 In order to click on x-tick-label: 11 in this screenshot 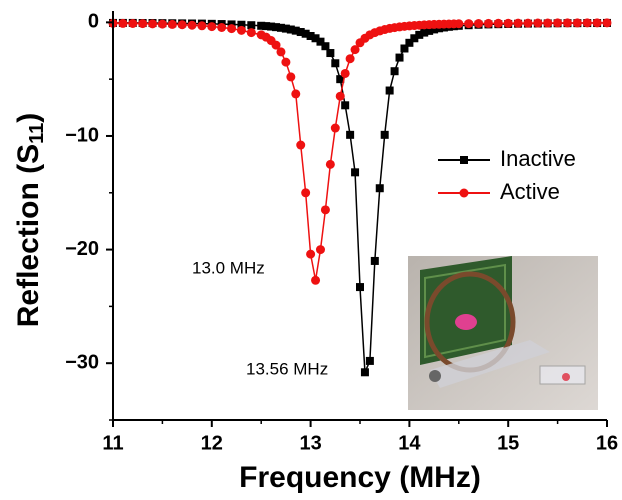, I will do `click(112, 443)`.